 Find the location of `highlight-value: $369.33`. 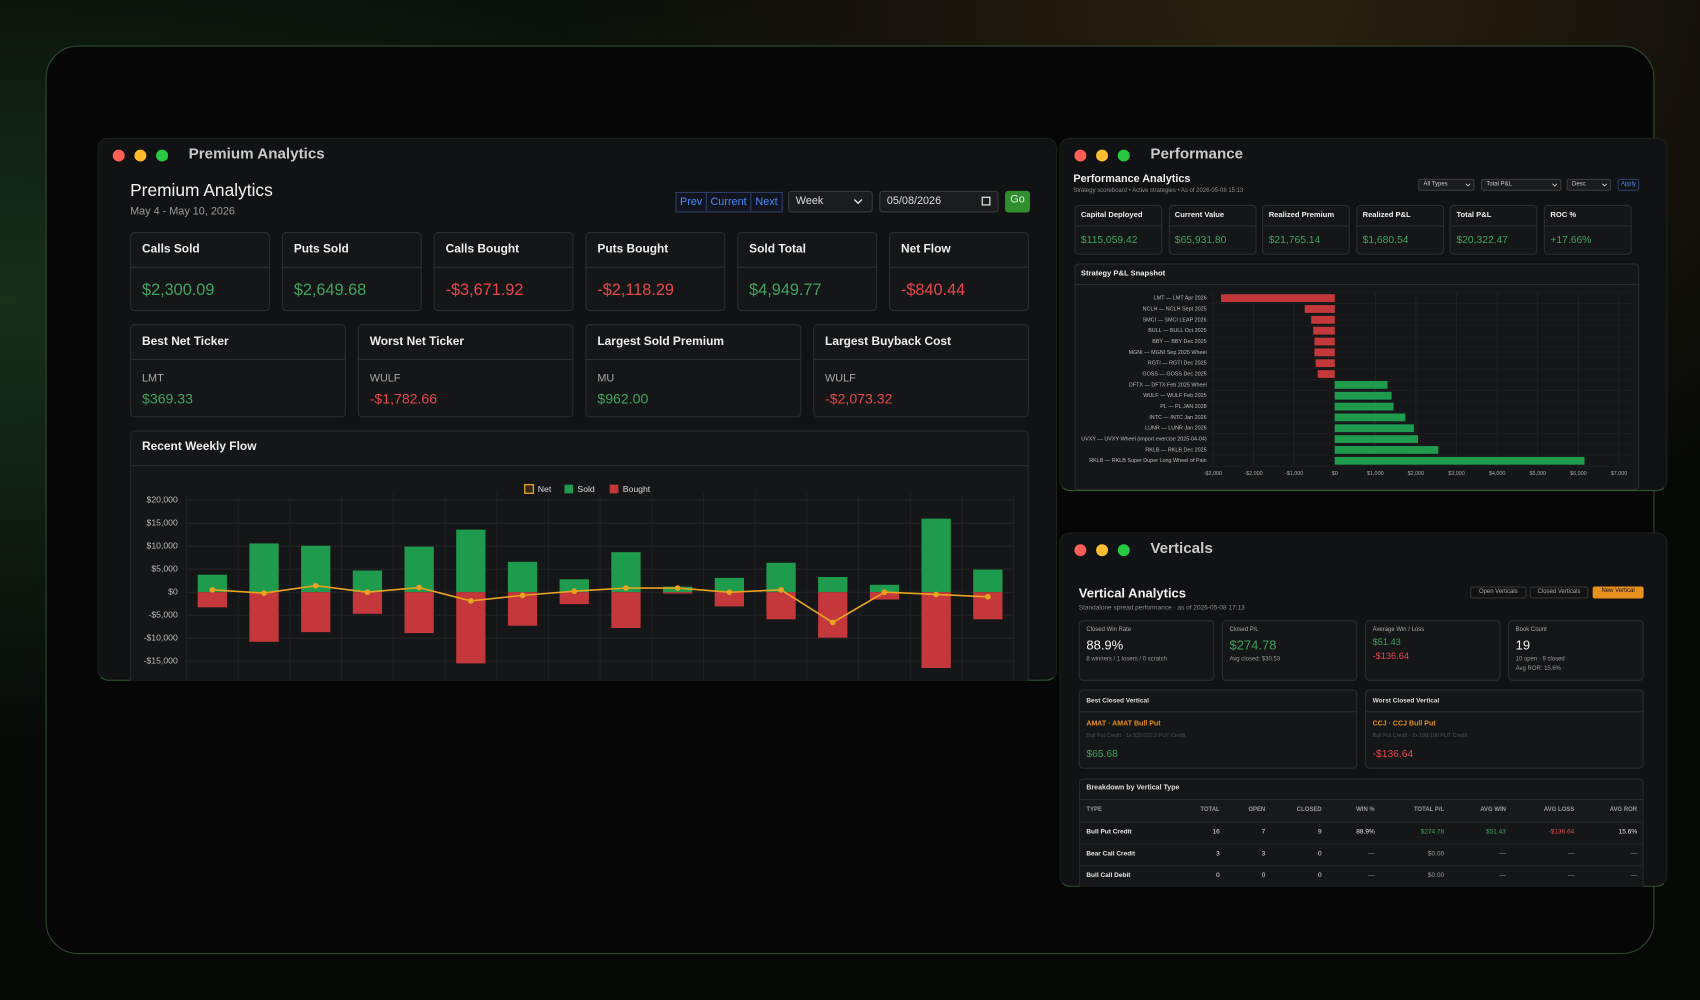

highlight-value: $369.33 is located at coordinates (167, 398).